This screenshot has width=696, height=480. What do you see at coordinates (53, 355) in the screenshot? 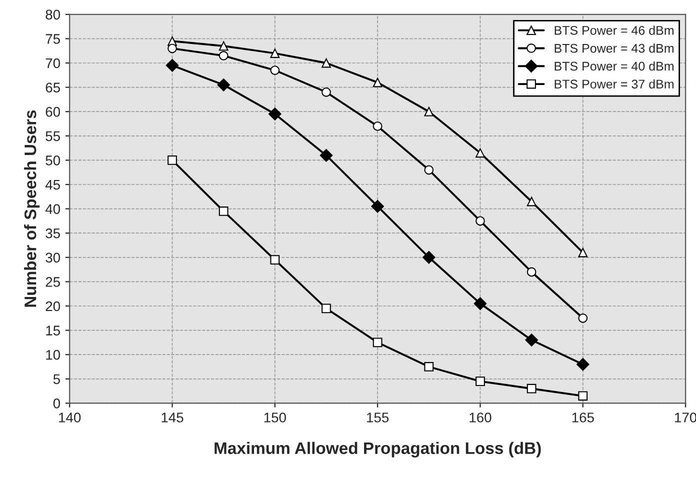
I see `y-tick-label: 10` at bounding box center [53, 355].